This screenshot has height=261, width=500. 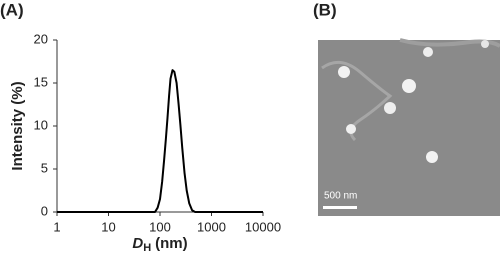 What do you see at coordinates (263, 226) in the screenshot?
I see `x-tick-label: 10000` at bounding box center [263, 226].